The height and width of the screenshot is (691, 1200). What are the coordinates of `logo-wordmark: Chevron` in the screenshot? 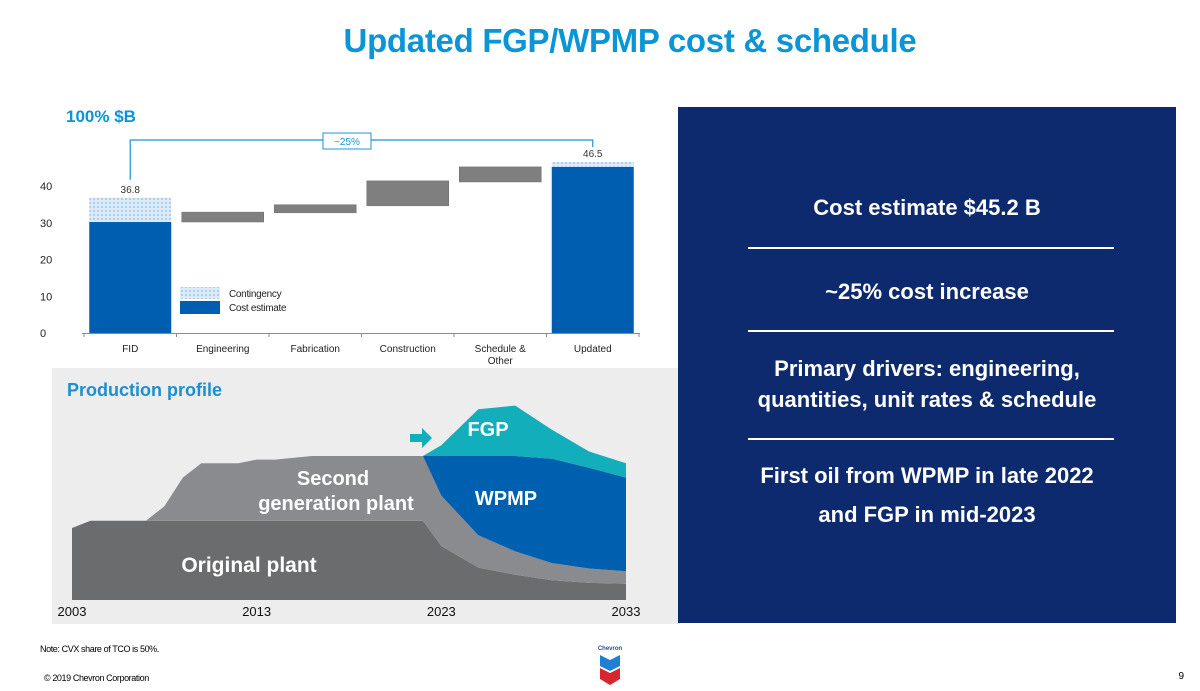 It's located at (610, 649).